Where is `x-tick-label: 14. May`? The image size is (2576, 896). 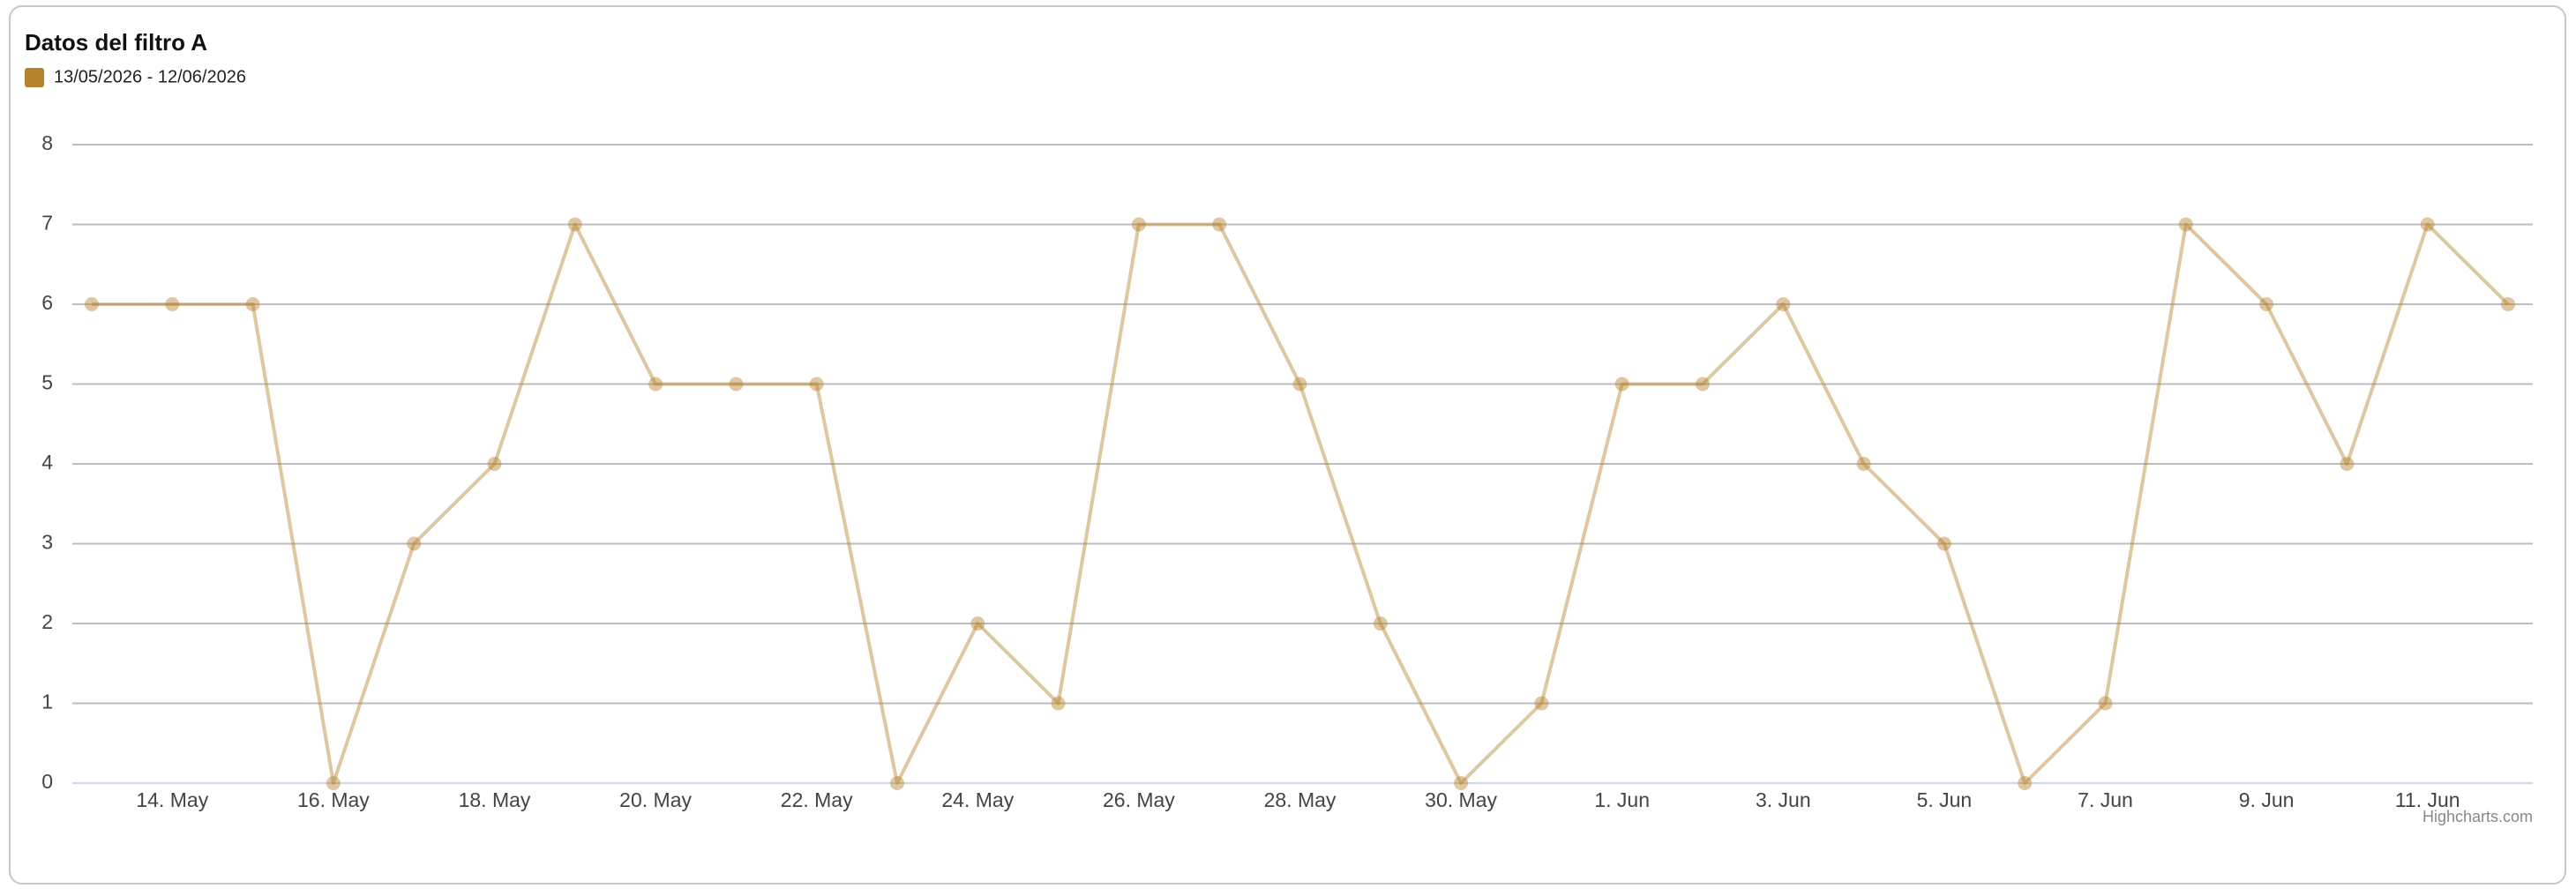
x-tick-label: 14. May is located at coordinates (172, 799).